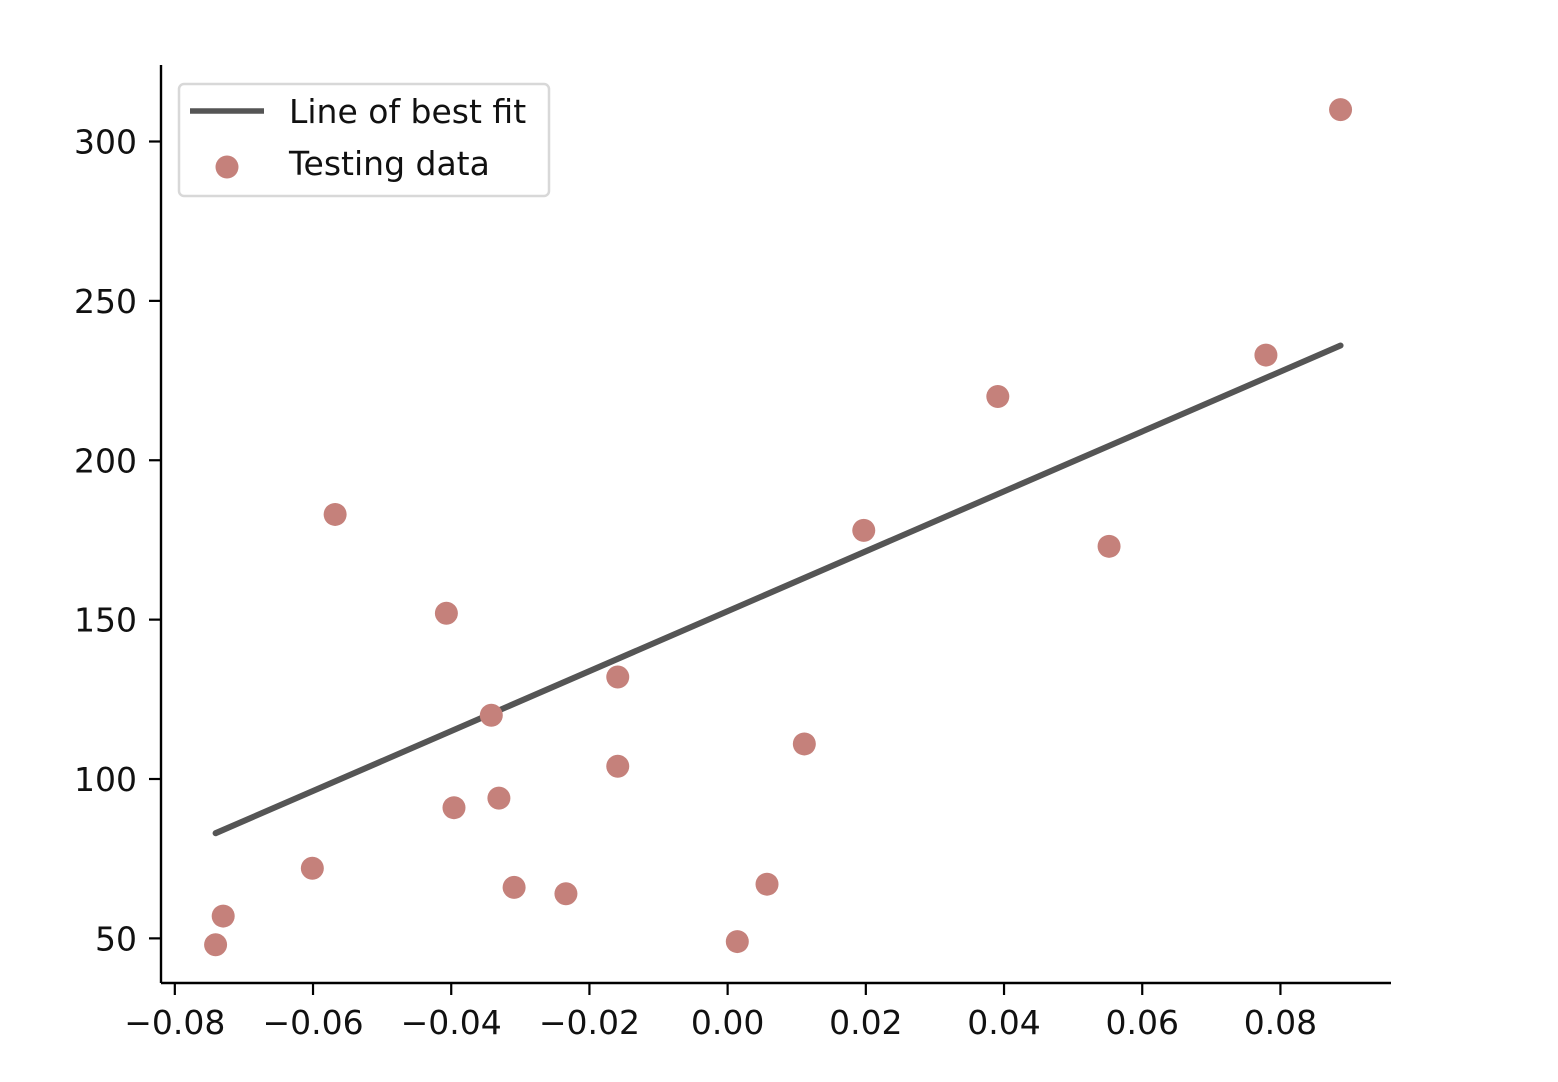 The image size is (1558, 1082). Describe the element at coordinates (451, 1022) in the screenshot. I see `x-tick-label: −0.04` at that location.